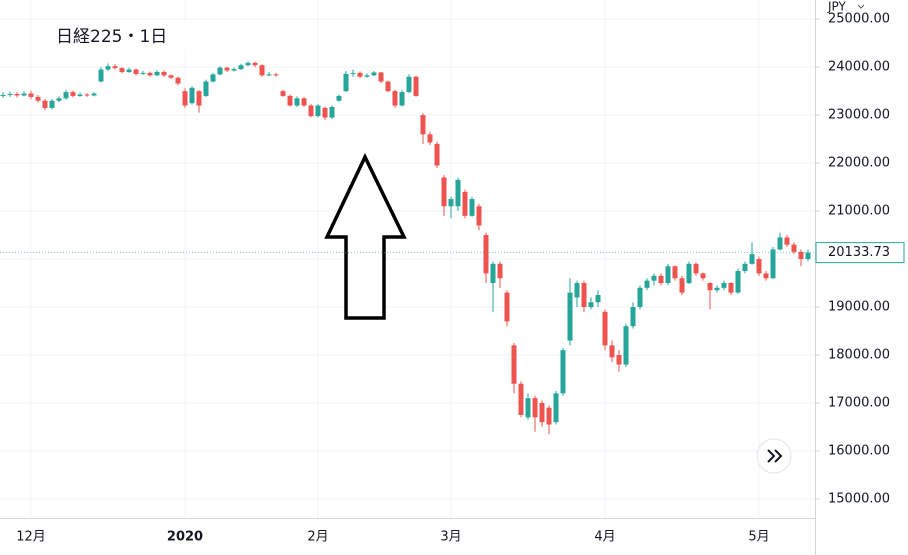 This screenshot has width=908, height=555. What do you see at coordinates (859, 211) in the screenshot?
I see `y-tick-label: 21000.00` at bounding box center [859, 211].